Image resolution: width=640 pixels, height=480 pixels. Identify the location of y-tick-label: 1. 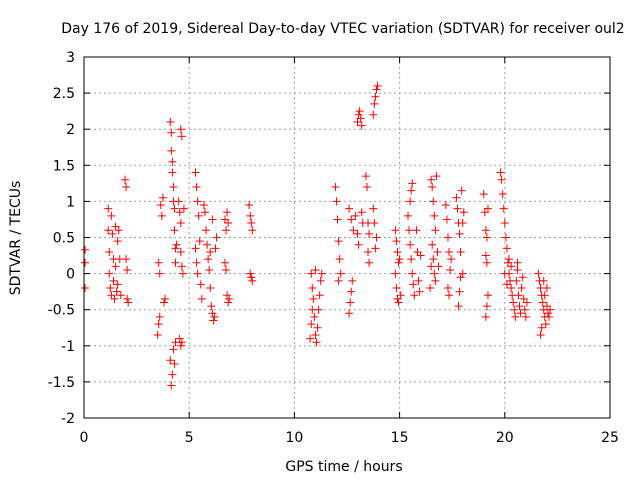
(70, 202).